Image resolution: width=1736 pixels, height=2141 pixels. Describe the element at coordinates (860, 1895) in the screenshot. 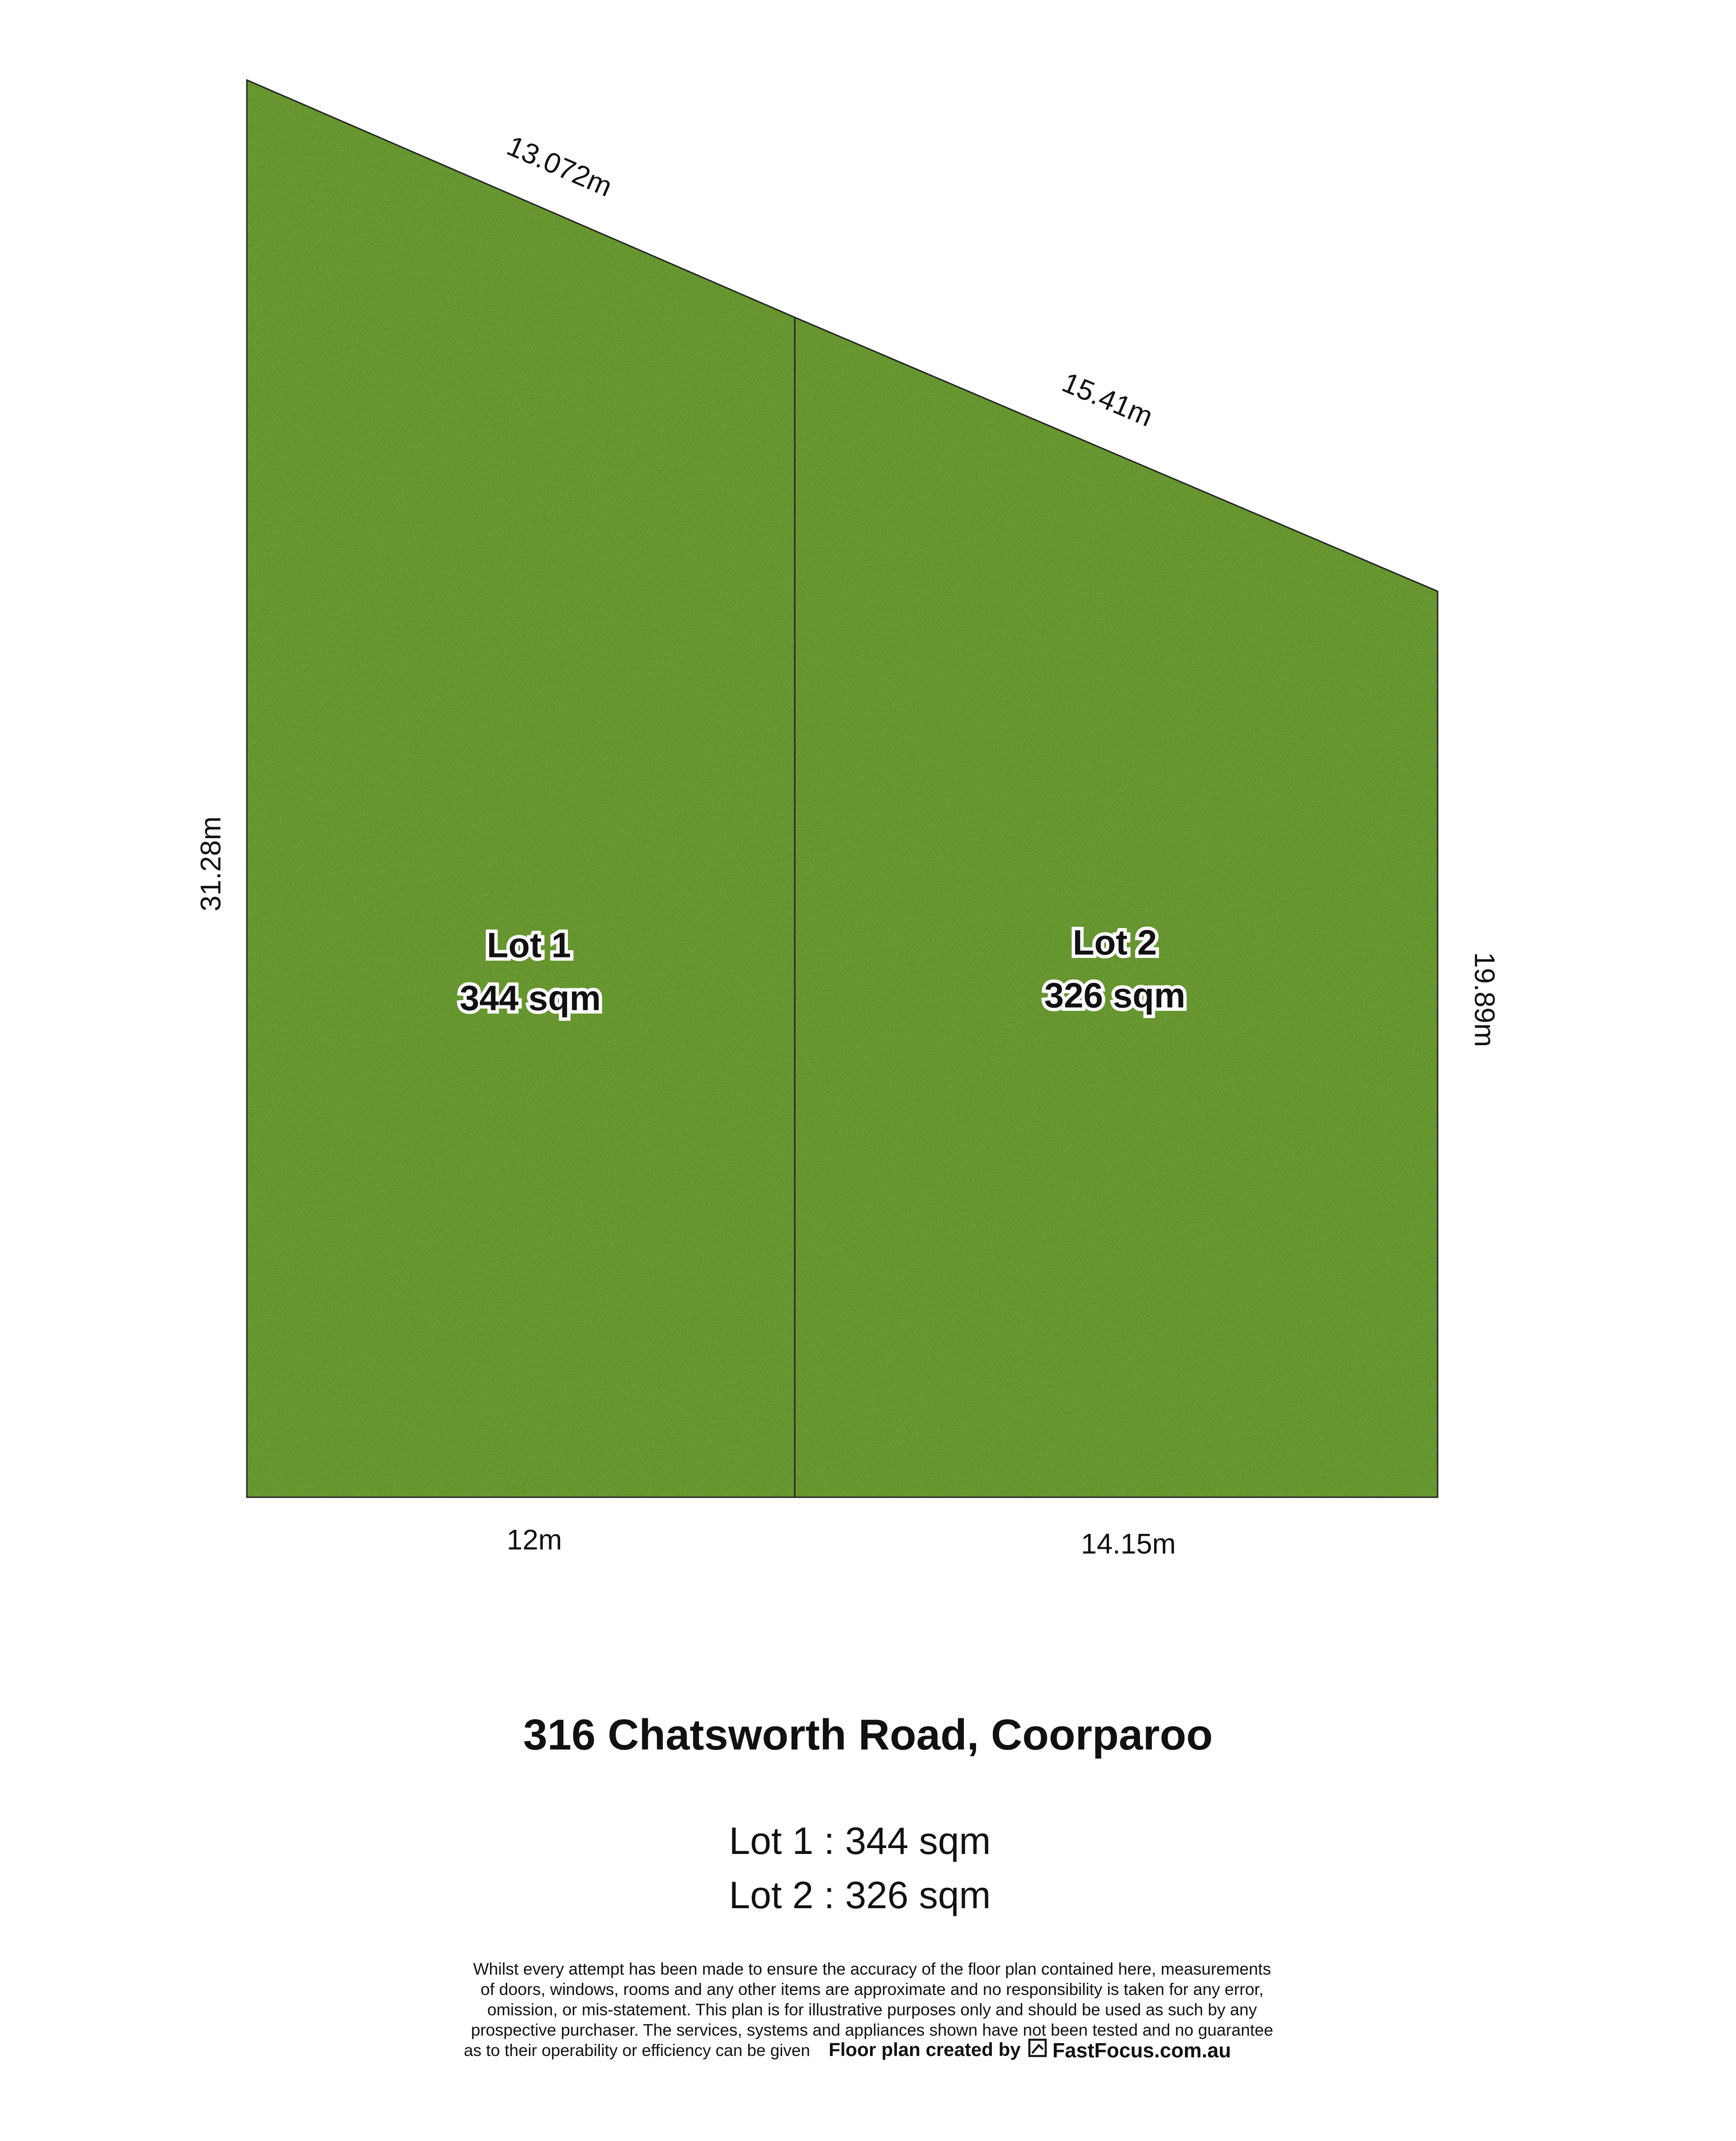

I see `summary-line: Lot 2 : 326 sqm` at that location.